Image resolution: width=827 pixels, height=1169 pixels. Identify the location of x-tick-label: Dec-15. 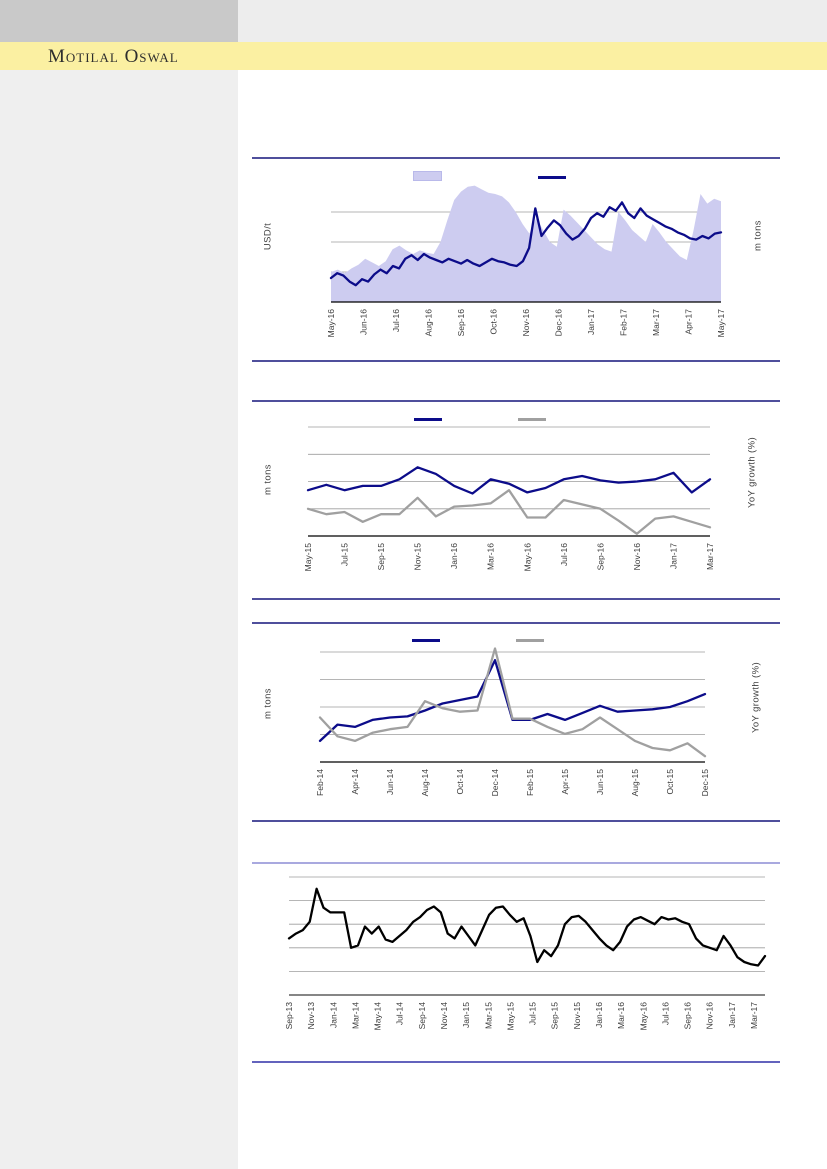
(705, 783).